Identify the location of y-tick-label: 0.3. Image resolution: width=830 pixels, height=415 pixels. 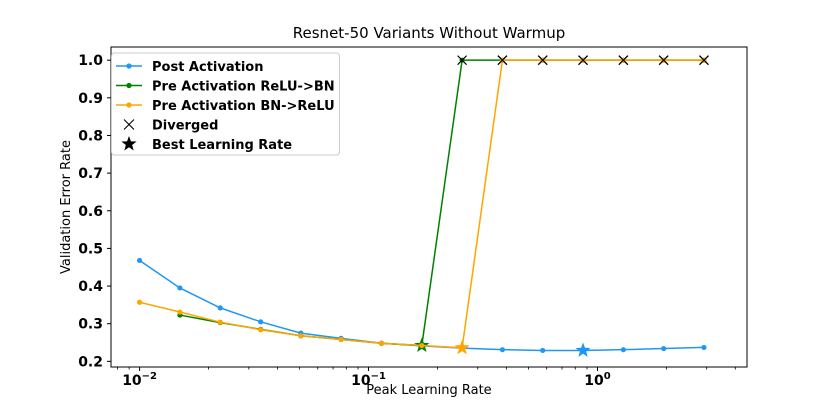
(90, 325).